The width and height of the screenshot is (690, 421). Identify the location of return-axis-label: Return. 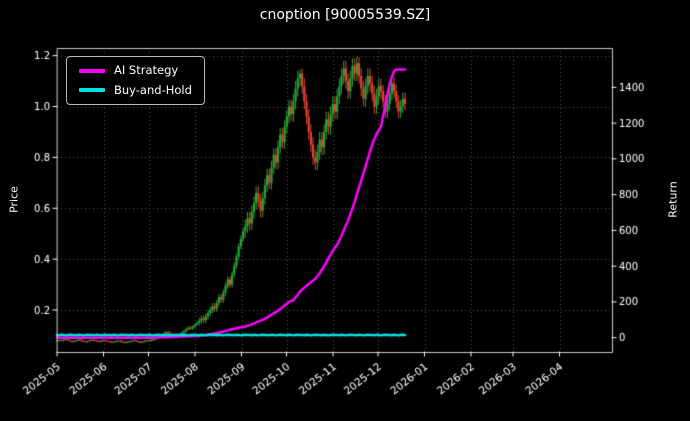
(673, 199).